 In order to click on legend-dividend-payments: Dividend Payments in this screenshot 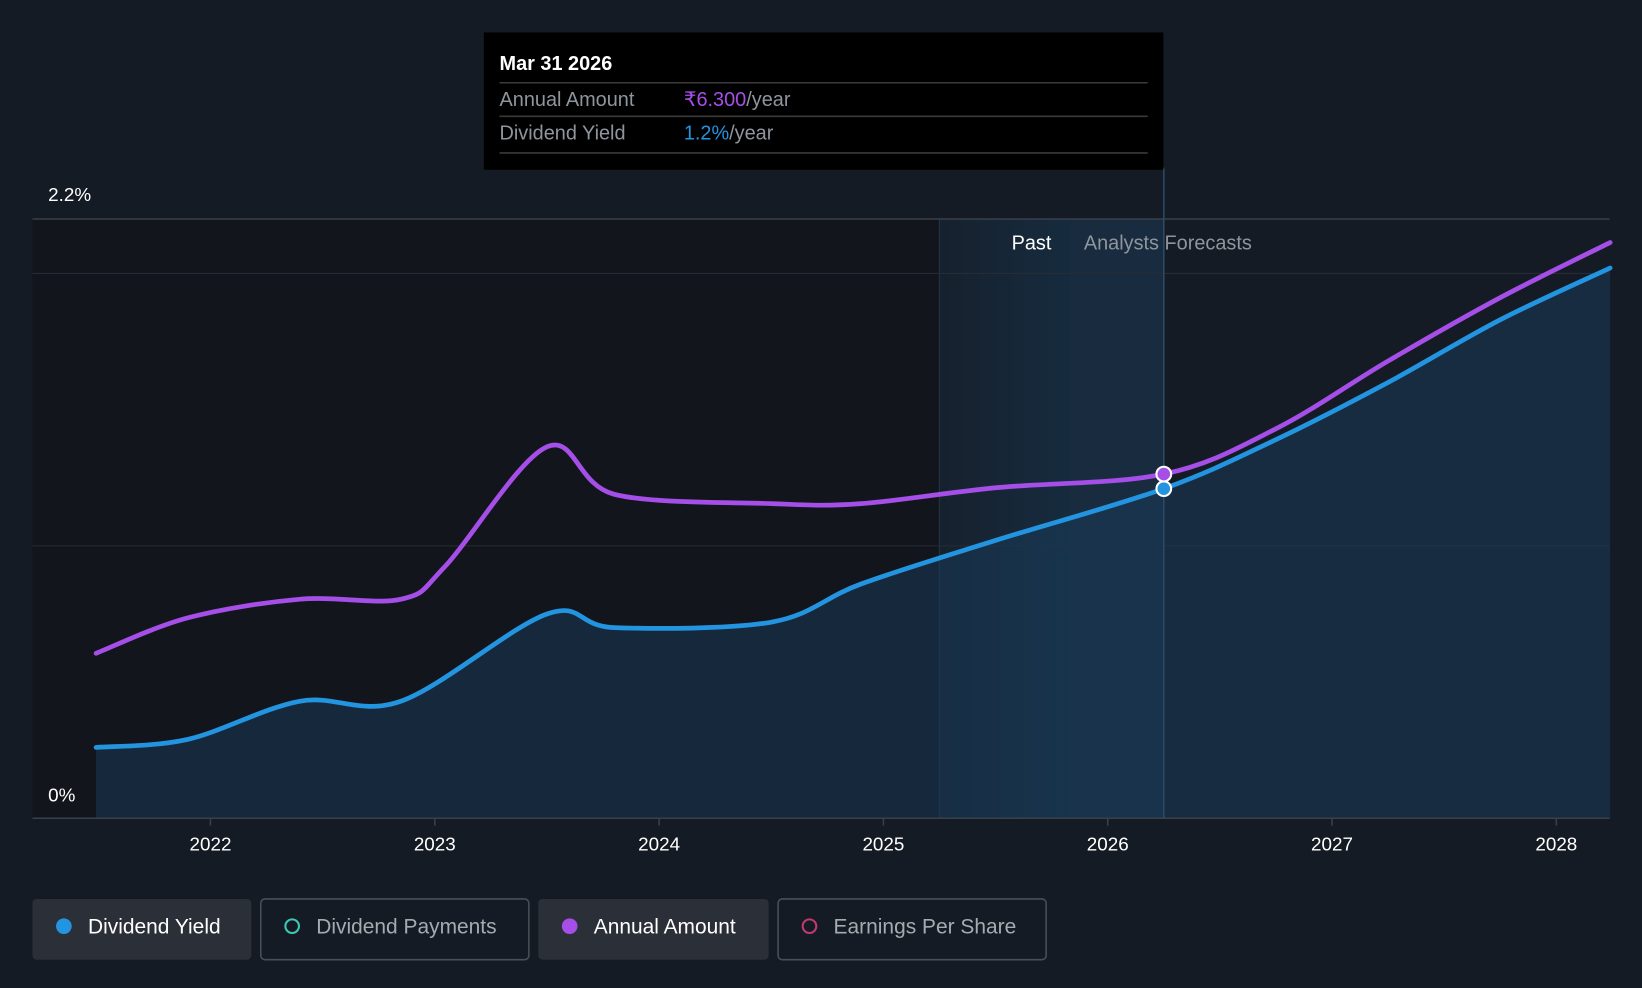, I will do `click(394, 929)`.